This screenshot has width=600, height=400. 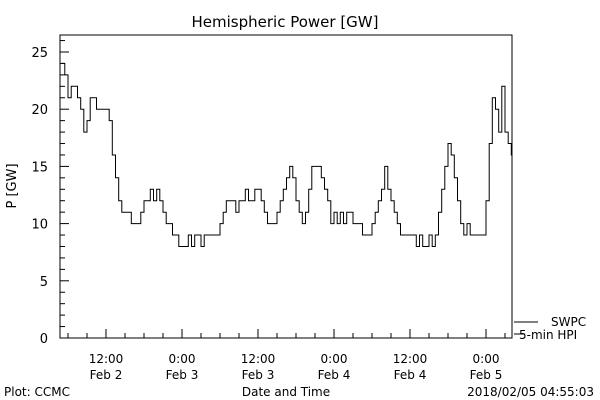 I want to click on y-axis: 0 5 10 15 20 25, so click(x=50, y=193).